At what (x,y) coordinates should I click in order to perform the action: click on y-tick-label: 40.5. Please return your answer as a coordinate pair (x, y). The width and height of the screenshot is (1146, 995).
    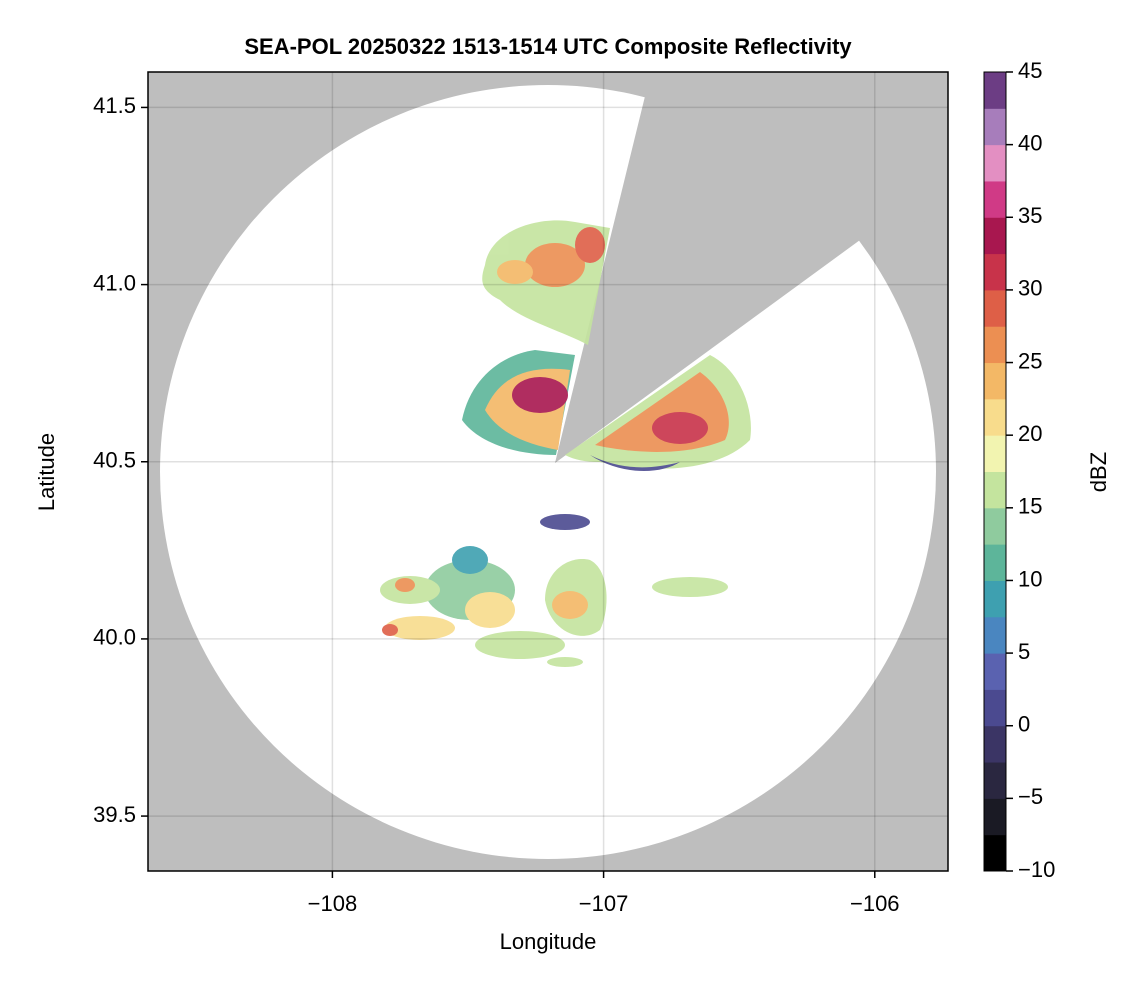
    Looking at the image, I should click on (114, 460).